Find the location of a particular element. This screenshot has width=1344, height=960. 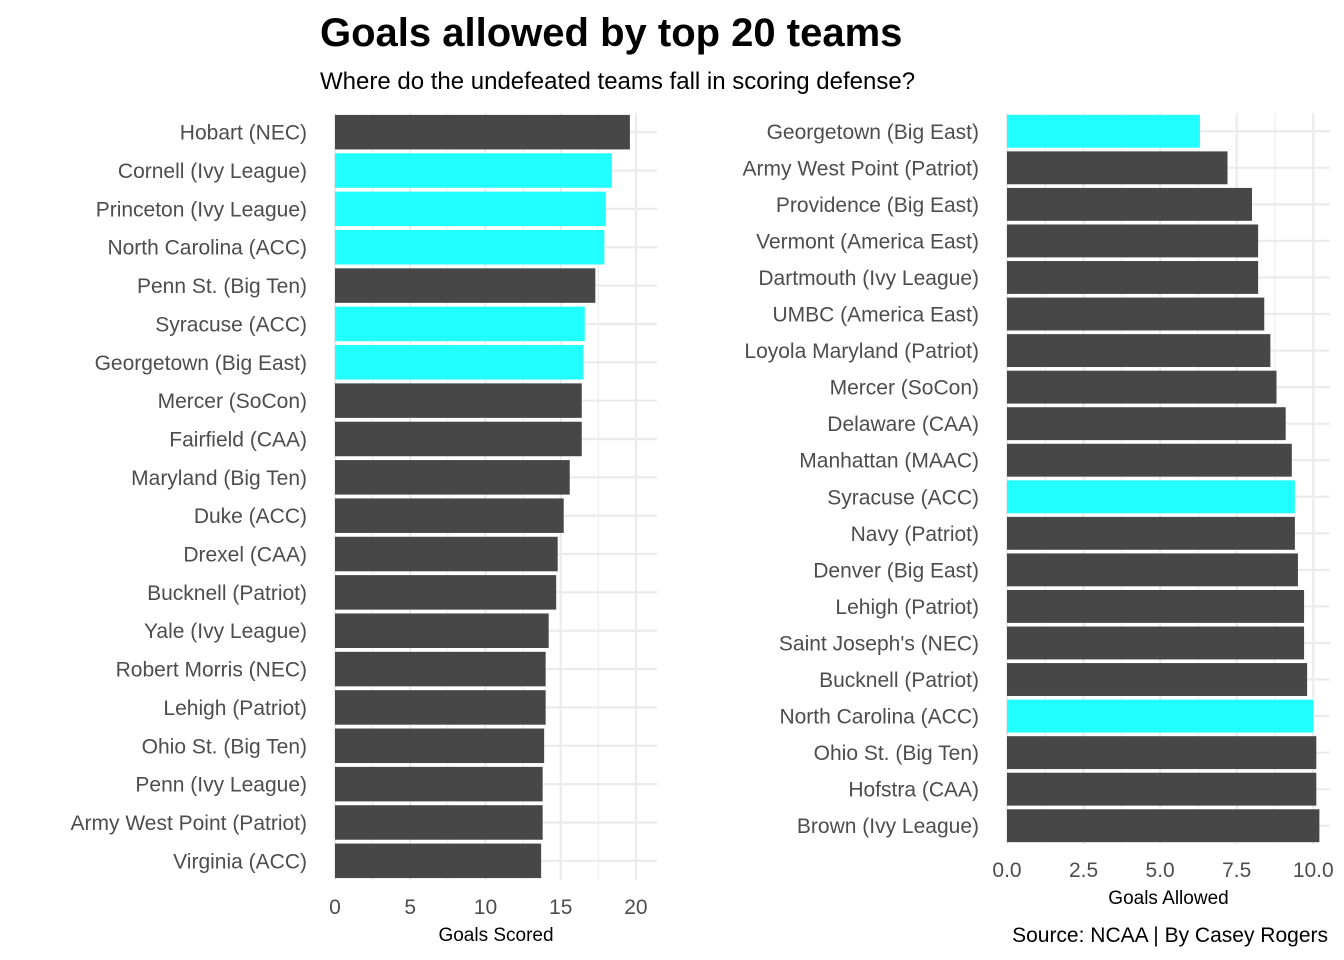

category-label: Providence (Big East) is located at coordinates (877, 205).